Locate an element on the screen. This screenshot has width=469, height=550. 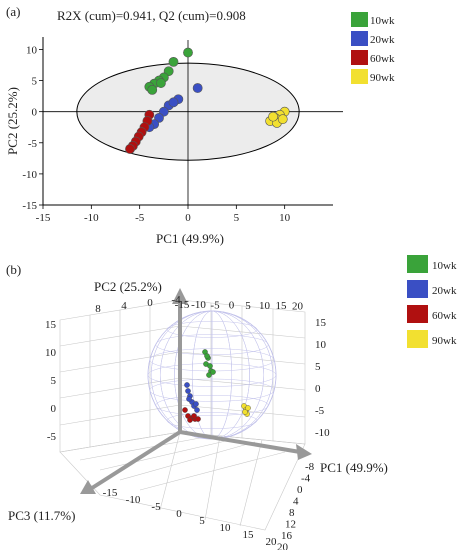
y-tick-label: 5 is located at coordinates (35, 82).